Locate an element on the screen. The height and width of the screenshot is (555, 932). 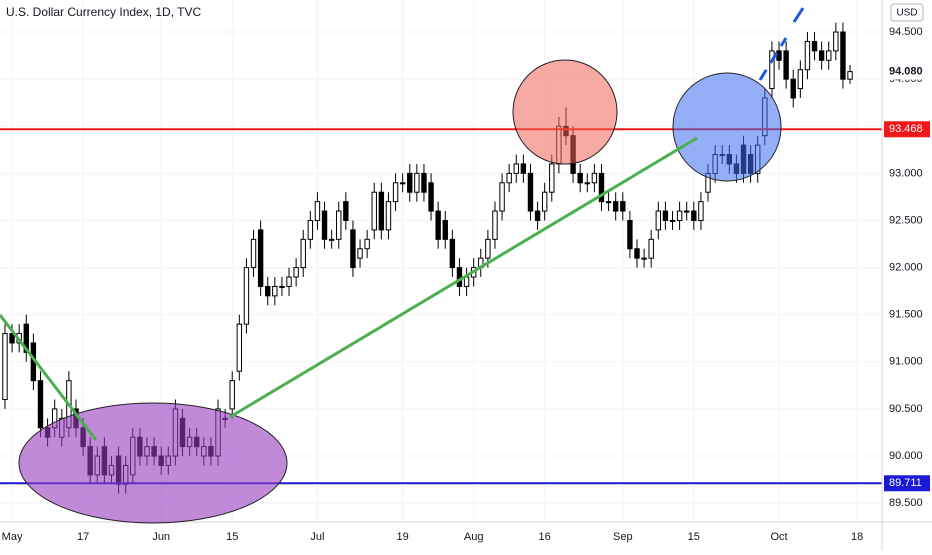
blue-circle is located at coordinates (727, 127).